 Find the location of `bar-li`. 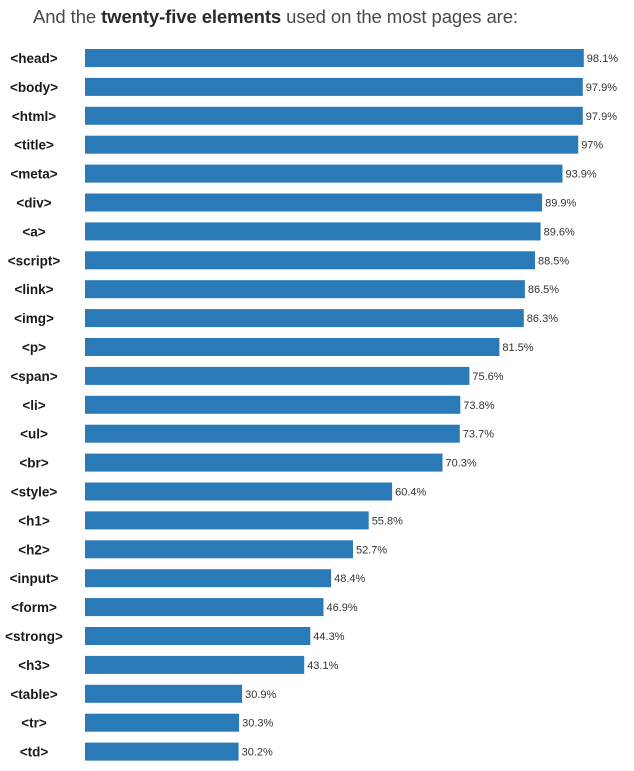

bar-li is located at coordinates (273, 404).